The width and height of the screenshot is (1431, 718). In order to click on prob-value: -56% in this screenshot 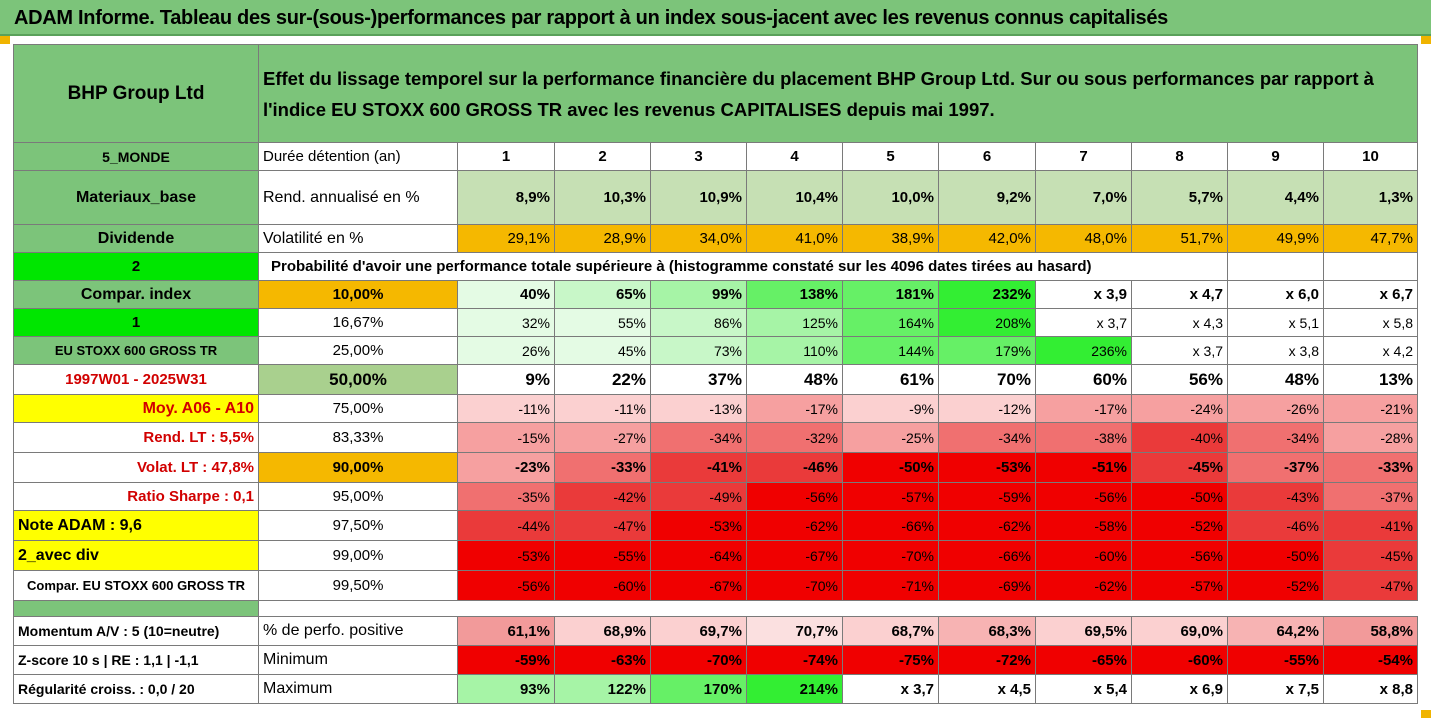, I will do `click(1179, 555)`.